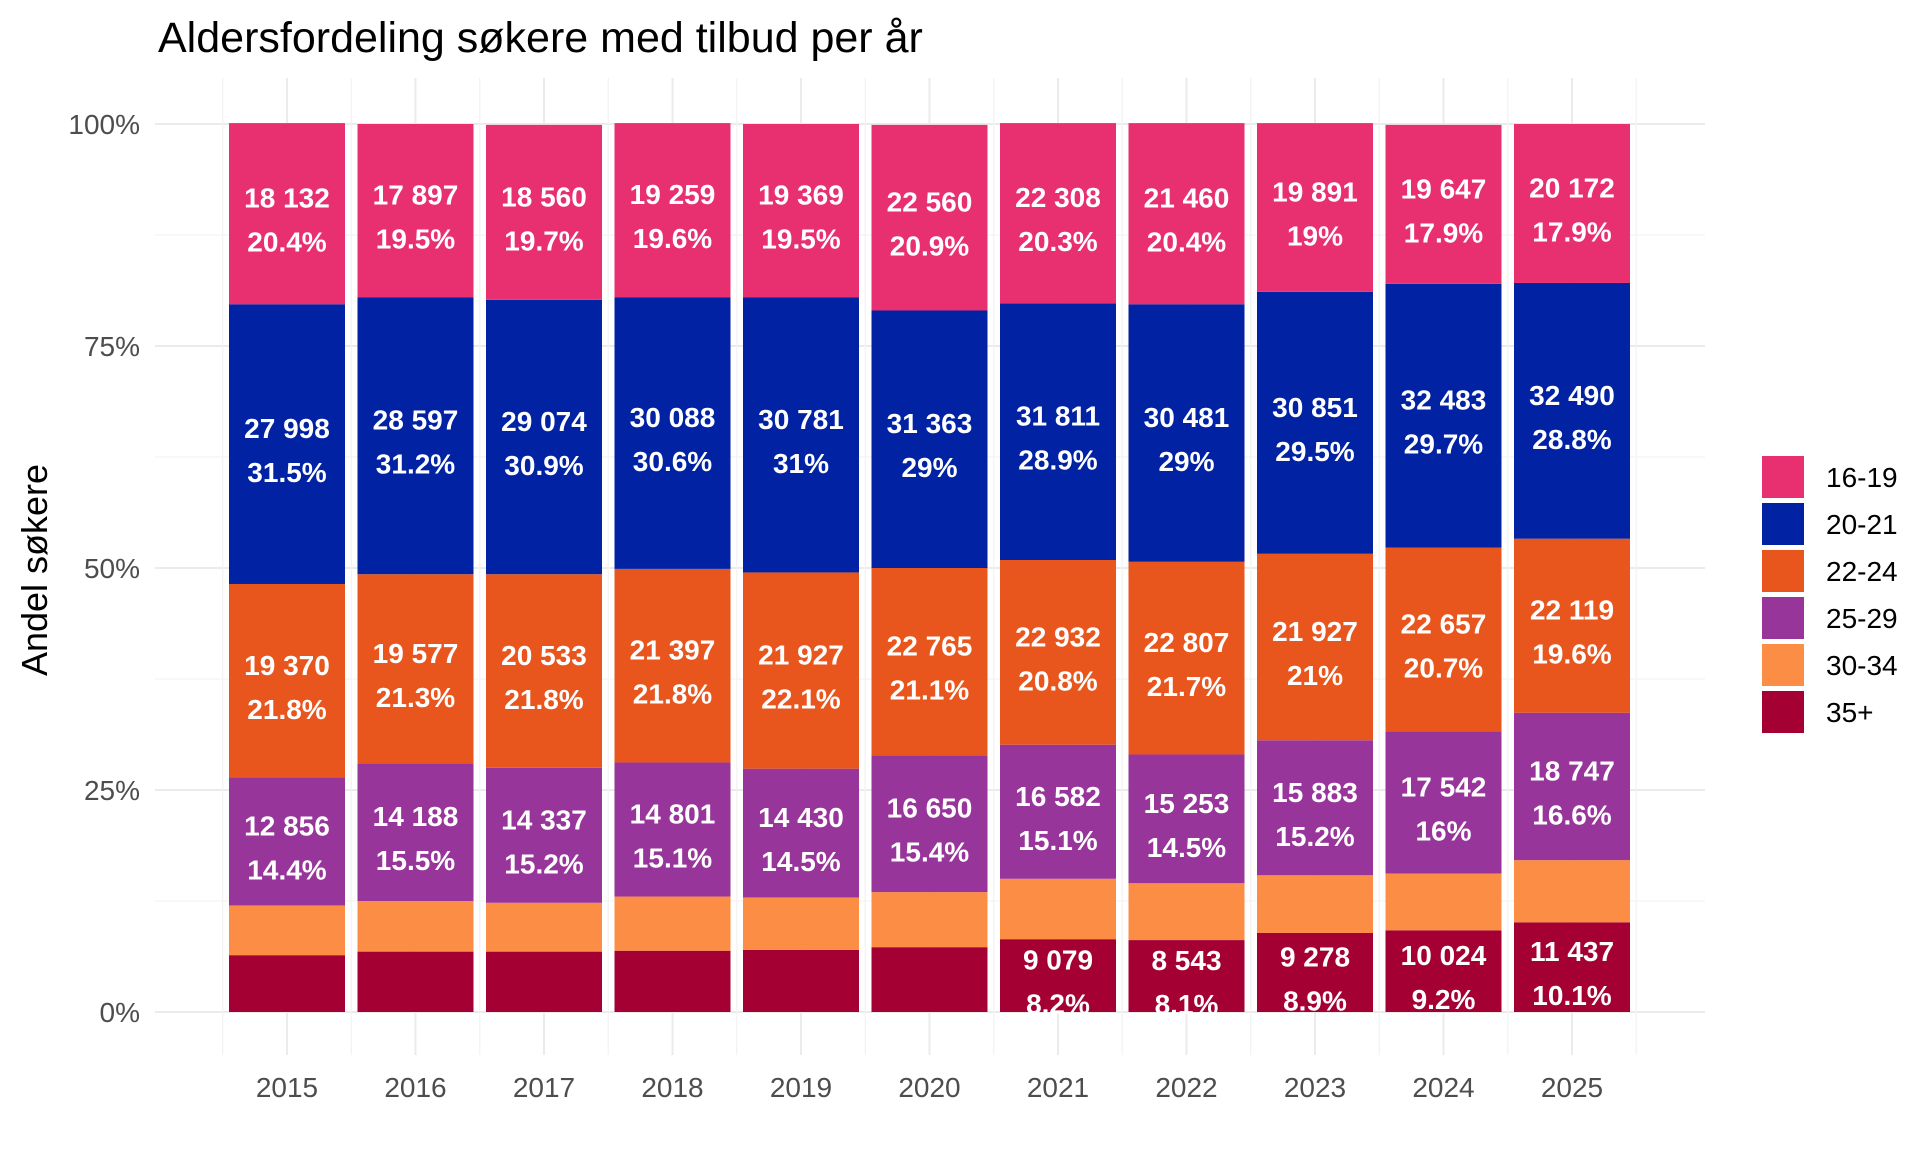  Describe the element at coordinates (416, 420) in the screenshot. I see `segment-count-label: 28 597` at that location.